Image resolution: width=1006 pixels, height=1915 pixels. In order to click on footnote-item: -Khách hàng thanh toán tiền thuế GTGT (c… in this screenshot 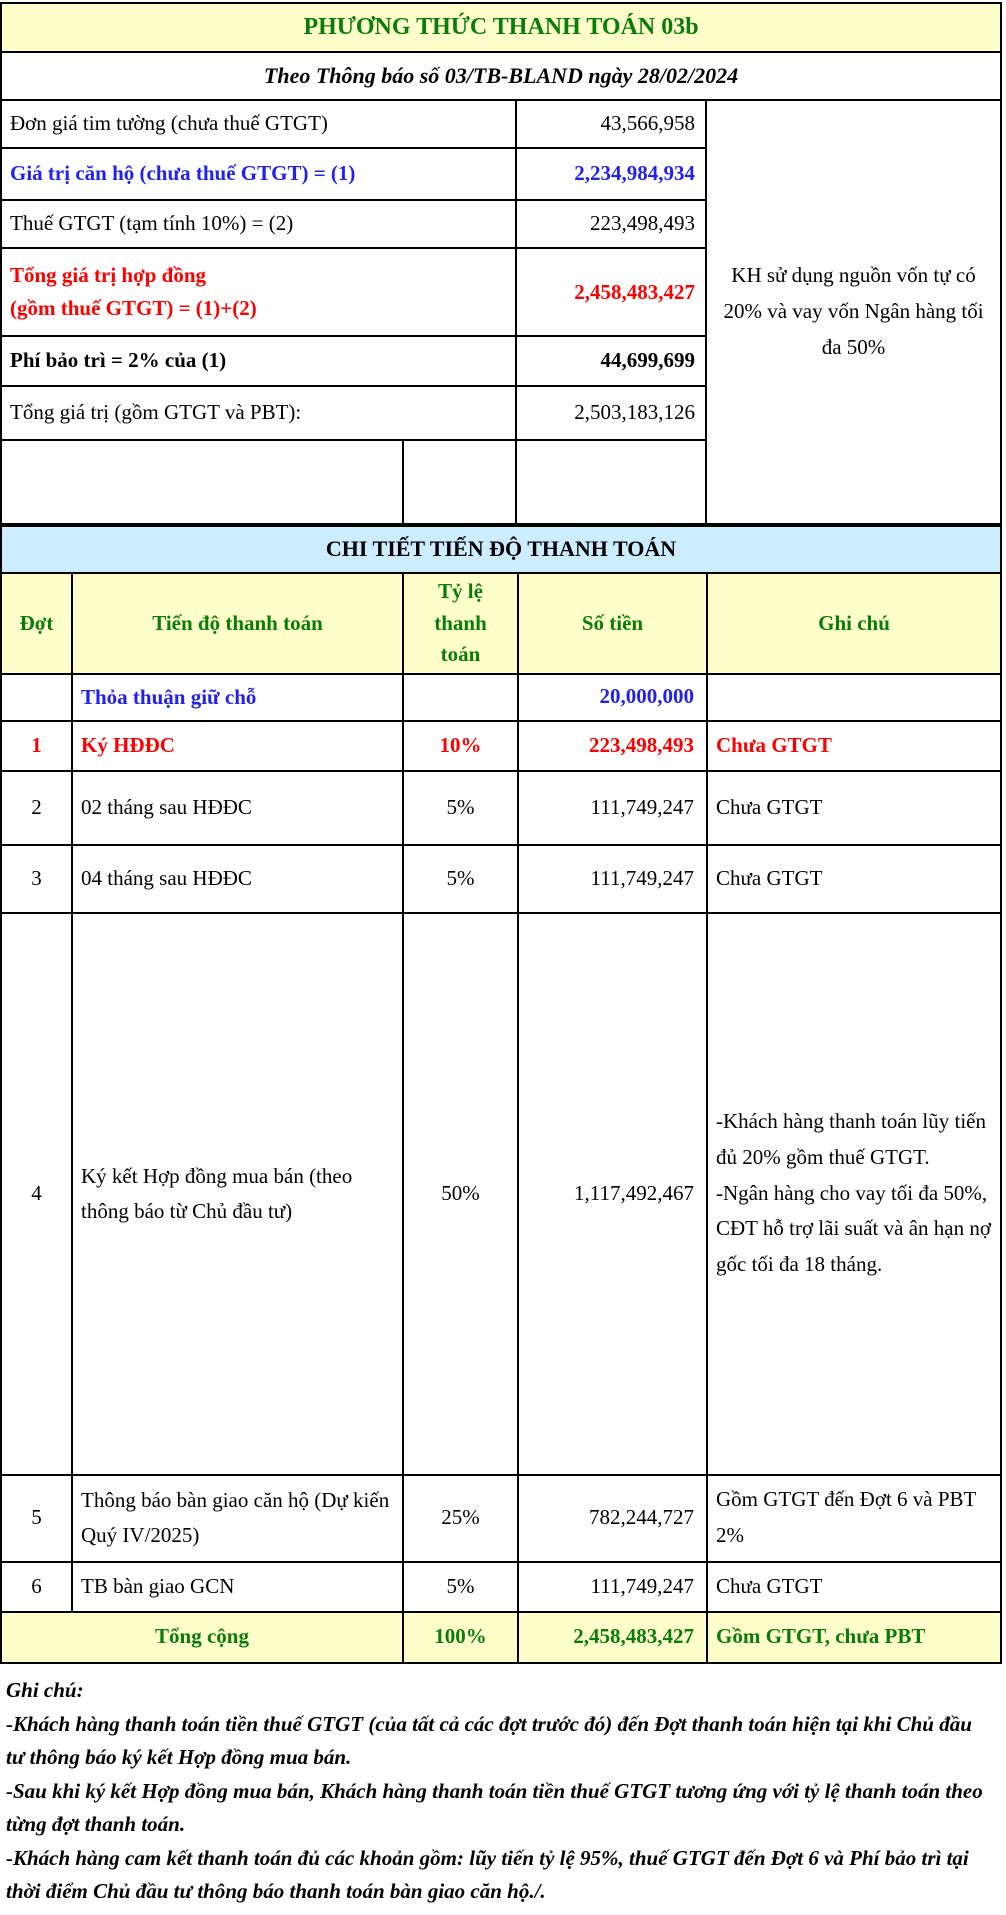, I will do `click(489, 1740)`.